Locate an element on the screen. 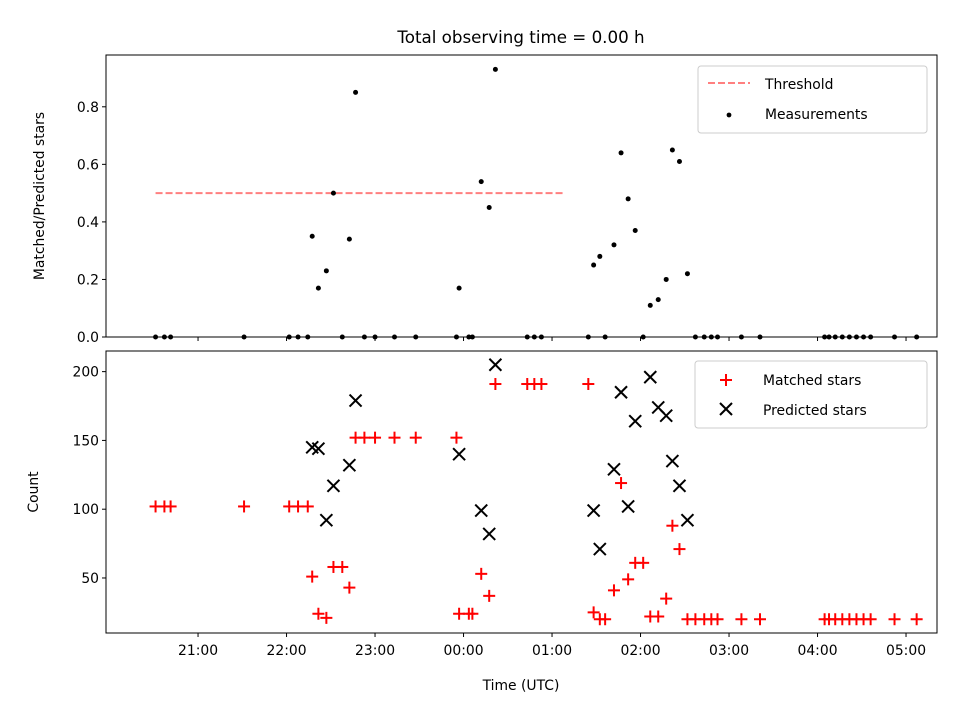 The height and width of the screenshot is (720, 960). bottom-y-tick-label-2: 150 is located at coordinates (85, 441).